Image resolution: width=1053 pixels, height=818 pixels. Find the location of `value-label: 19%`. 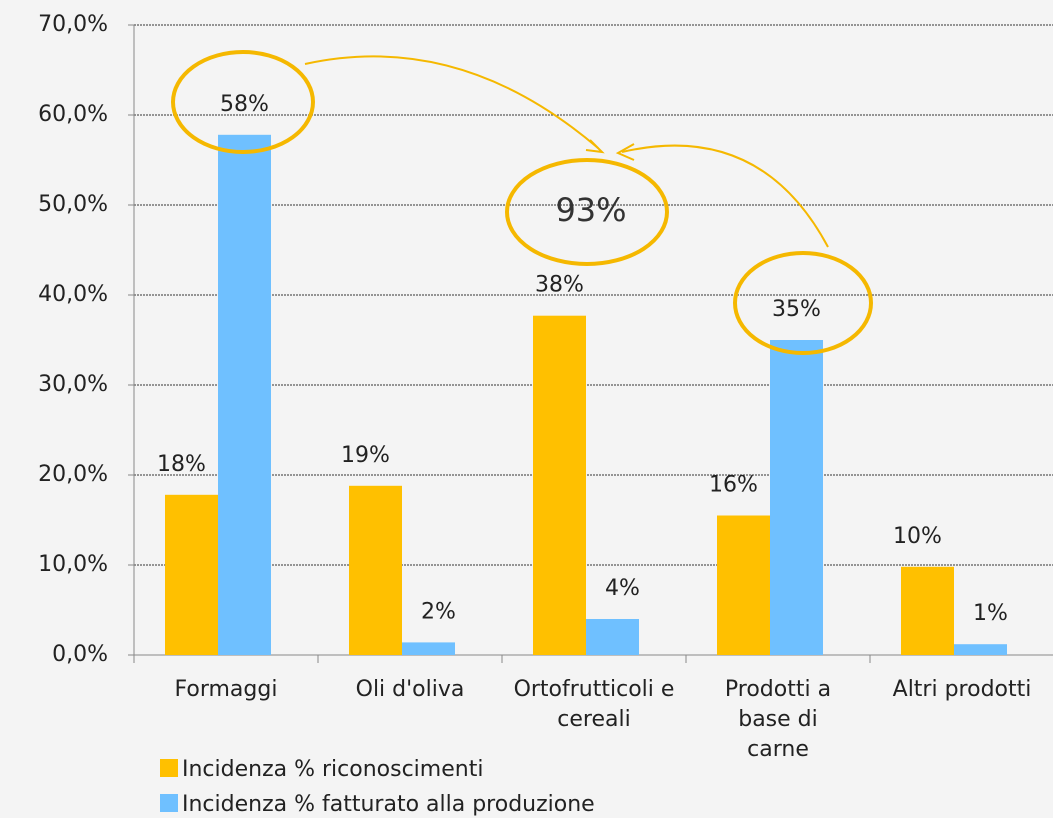

value-label: 19% is located at coordinates (365, 455).